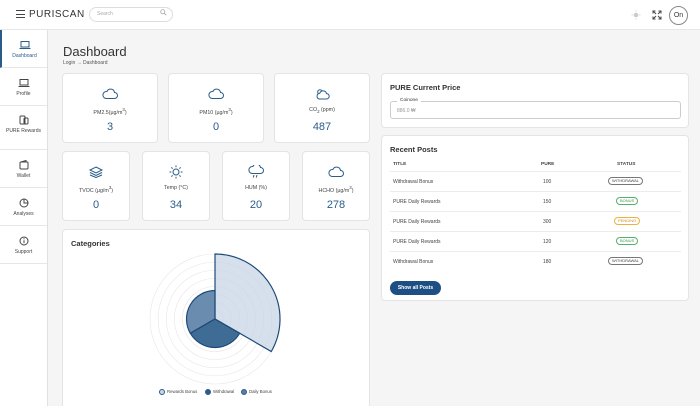 Image resolution: width=700 pixels, height=406 pixels. What do you see at coordinates (535, 201) in the screenshot?
I see `table-row: PURE Daily Rewards 150 BONUS` at bounding box center [535, 201].